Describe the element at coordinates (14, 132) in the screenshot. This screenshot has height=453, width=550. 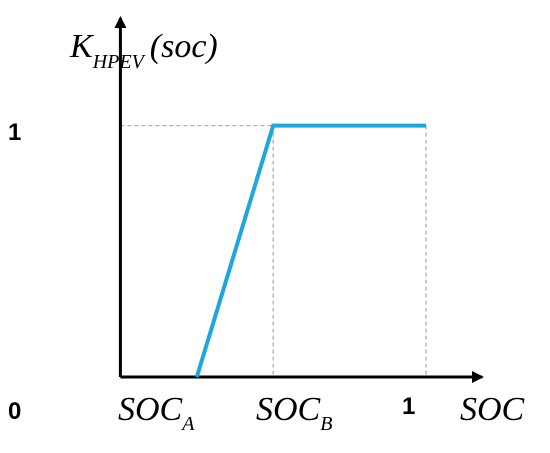
I see `y-tick-label-1: 1` at that location.